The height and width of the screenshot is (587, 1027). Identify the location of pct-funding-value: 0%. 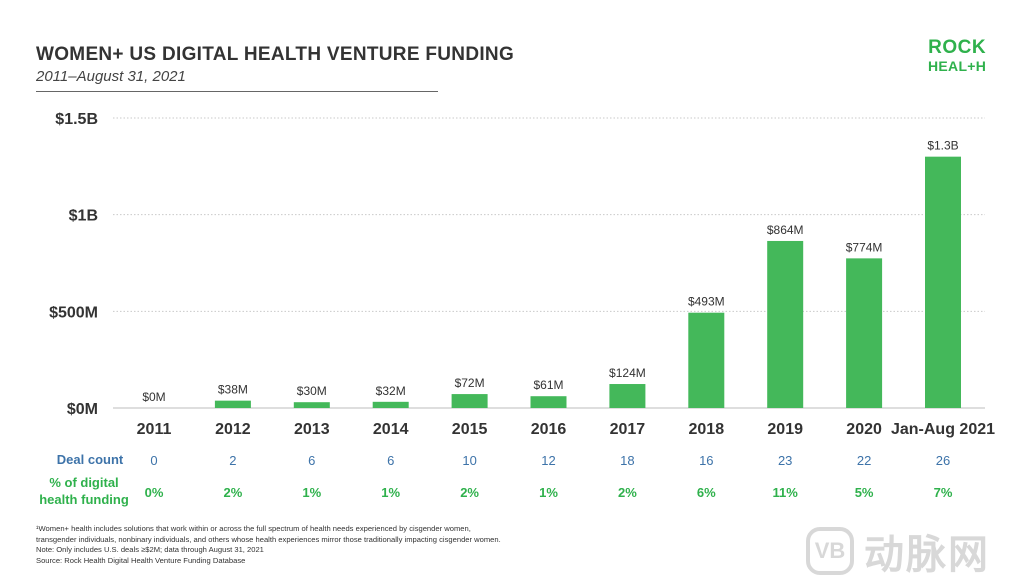
(154, 492).